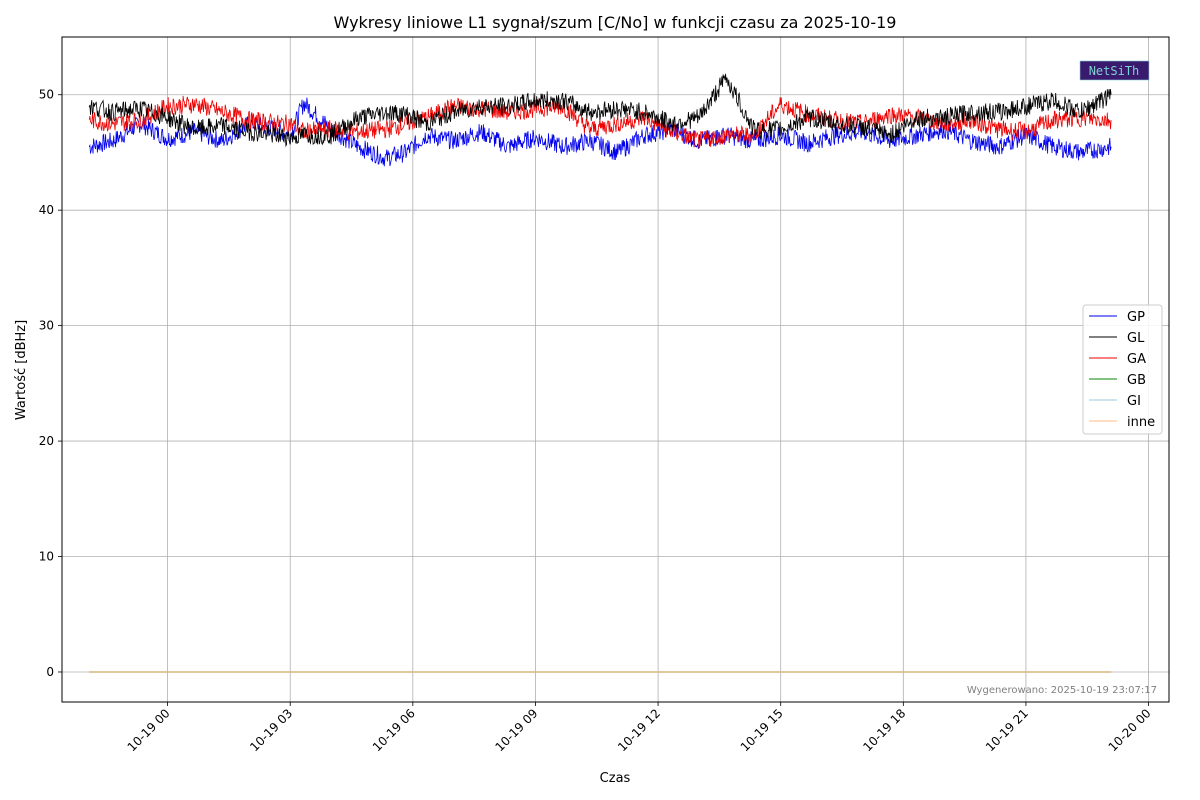 The height and width of the screenshot is (800, 1200). Describe the element at coordinates (46, 210) in the screenshot. I see `y-tick-label: 40` at that location.